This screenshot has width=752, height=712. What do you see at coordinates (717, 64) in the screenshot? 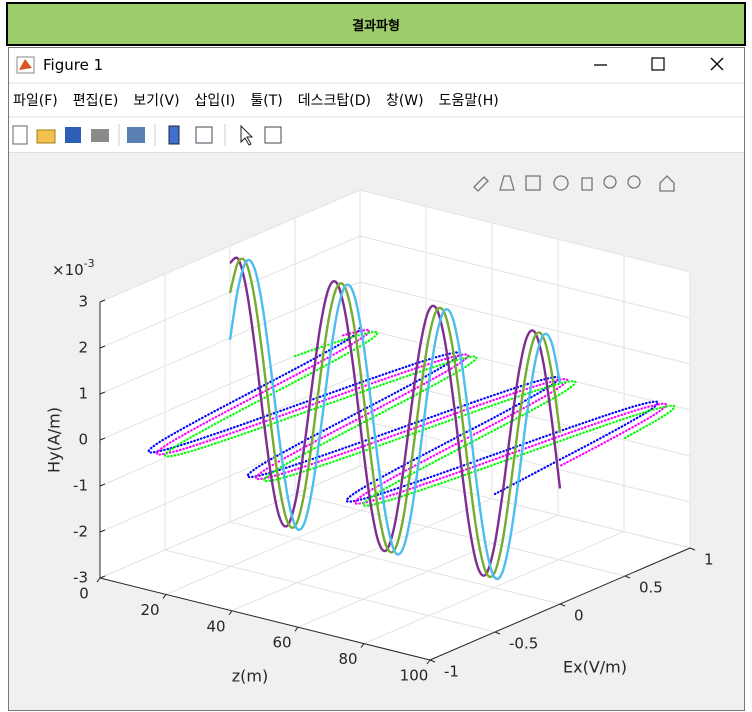
I see `close-button` at bounding box center [717, 64].